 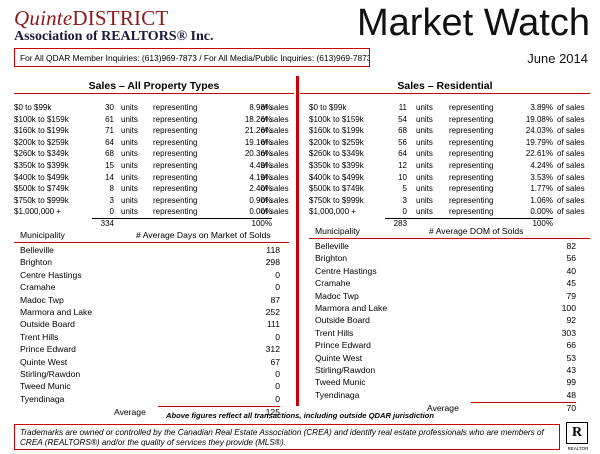 I want to click on price-range: $750k to $999k, so click(x=41, y=200).